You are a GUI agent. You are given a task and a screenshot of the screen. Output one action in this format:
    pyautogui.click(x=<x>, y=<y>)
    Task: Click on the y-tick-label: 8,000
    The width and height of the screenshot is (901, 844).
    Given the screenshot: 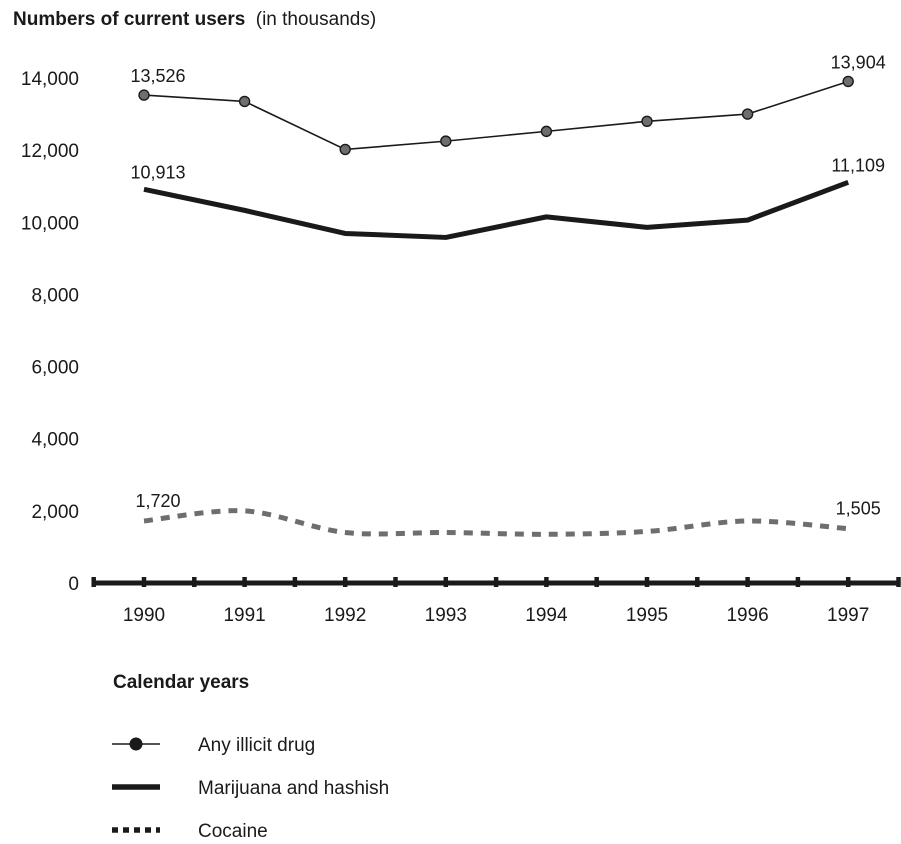 What is the action you would take?
    pyautogui.click(x=55, y=295)
    